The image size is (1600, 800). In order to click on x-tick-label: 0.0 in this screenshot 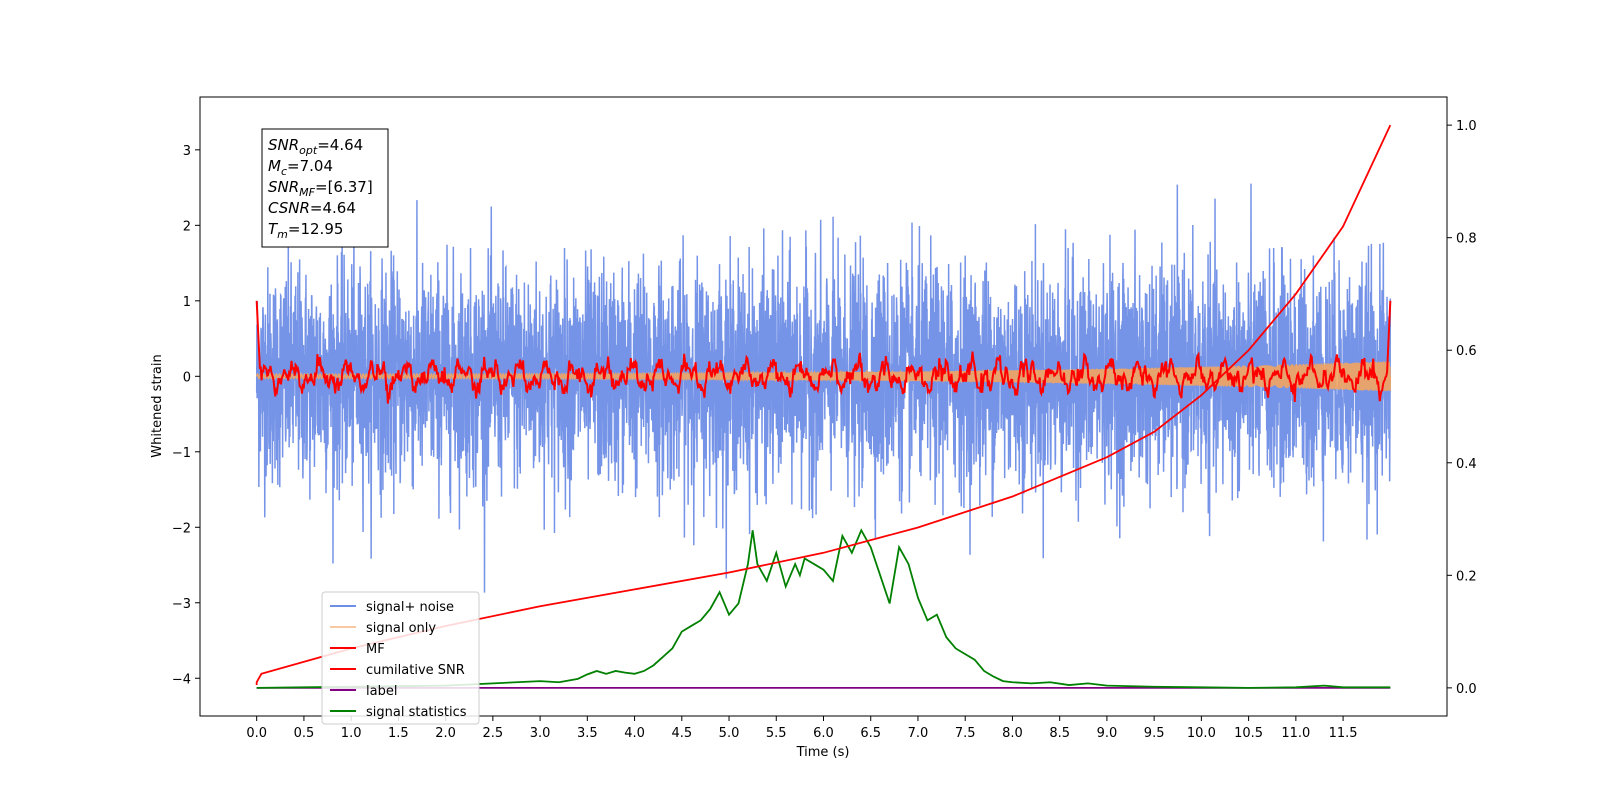, I will do `click(256, 733)`.